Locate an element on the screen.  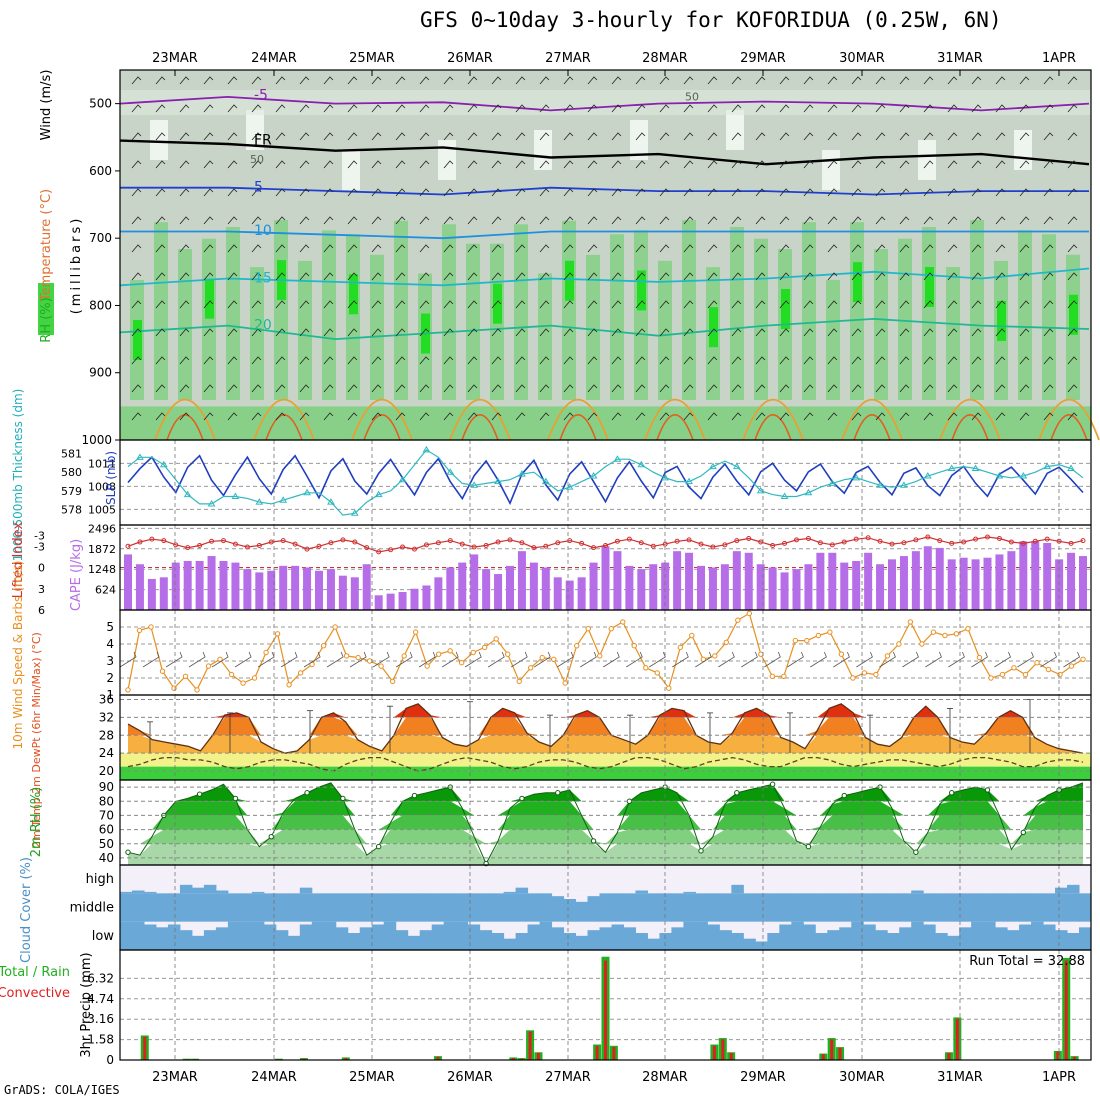
li-tick-label: 3 is located at coordinates (41, 589).